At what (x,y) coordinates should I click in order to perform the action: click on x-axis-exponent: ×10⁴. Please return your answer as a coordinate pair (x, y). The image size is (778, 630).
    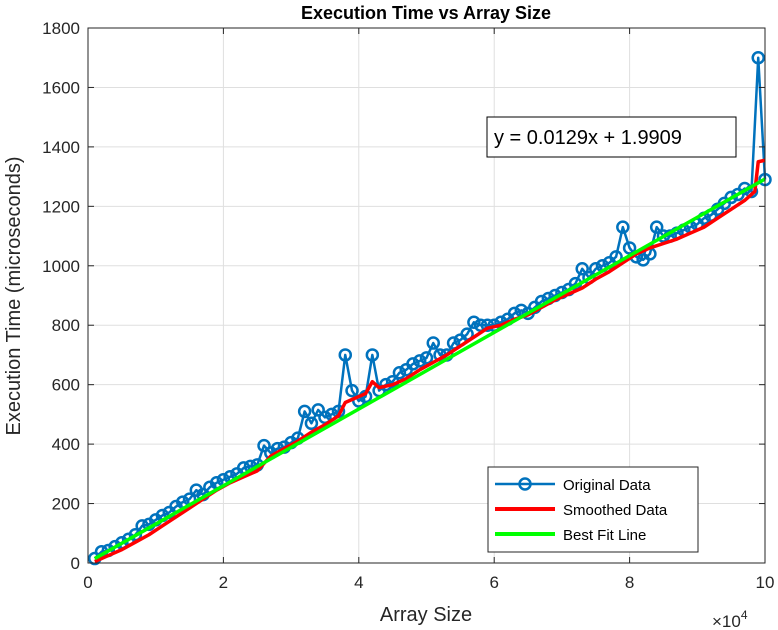
    Looking at the image, I should click on (730, 619).